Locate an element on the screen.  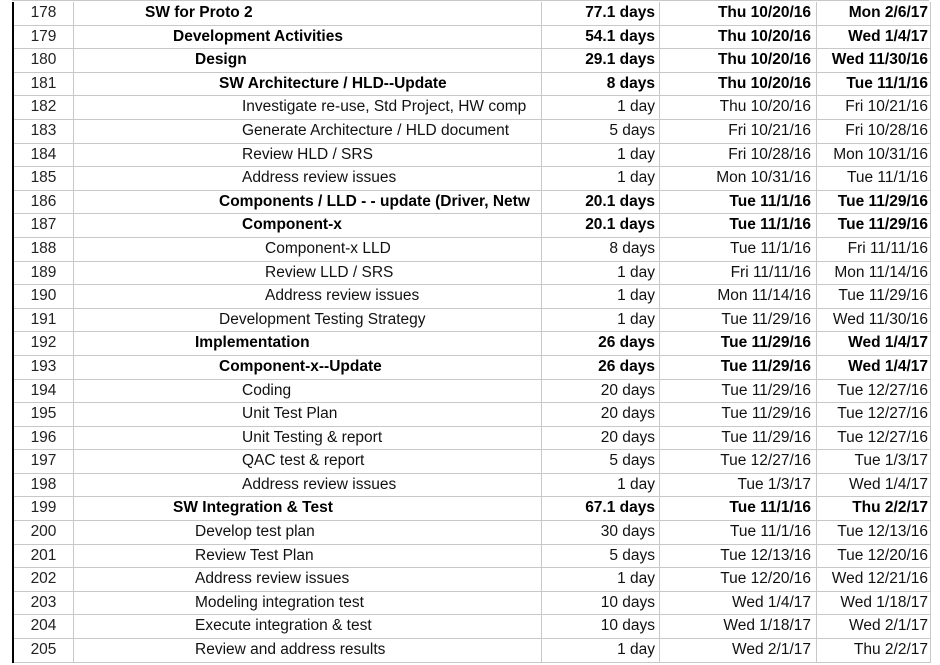
task-name-cell: Investigate re-use, Std Project, HW comp is located at coordinates (308, 107).